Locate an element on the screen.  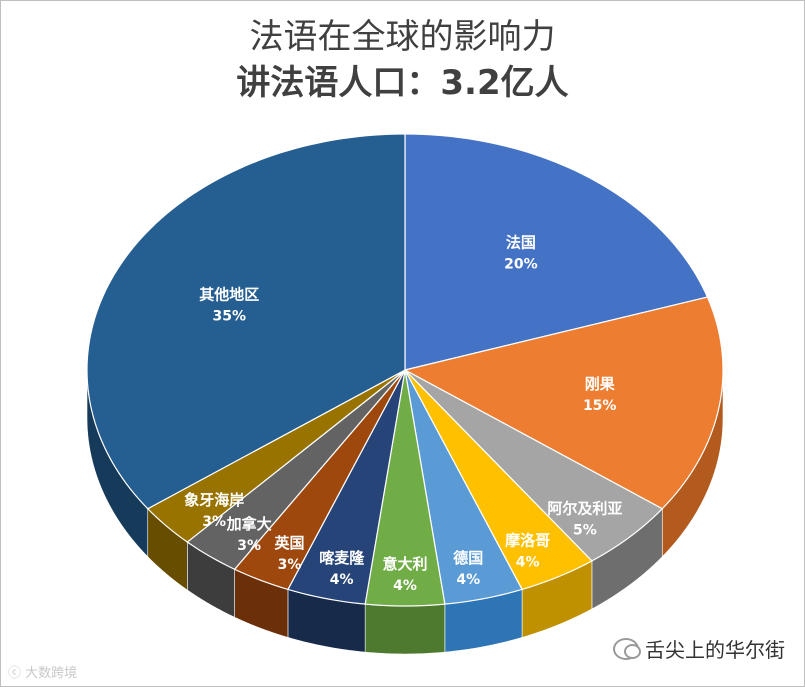
slice-label-1: 刚果 is located at coordinates (600, 384).